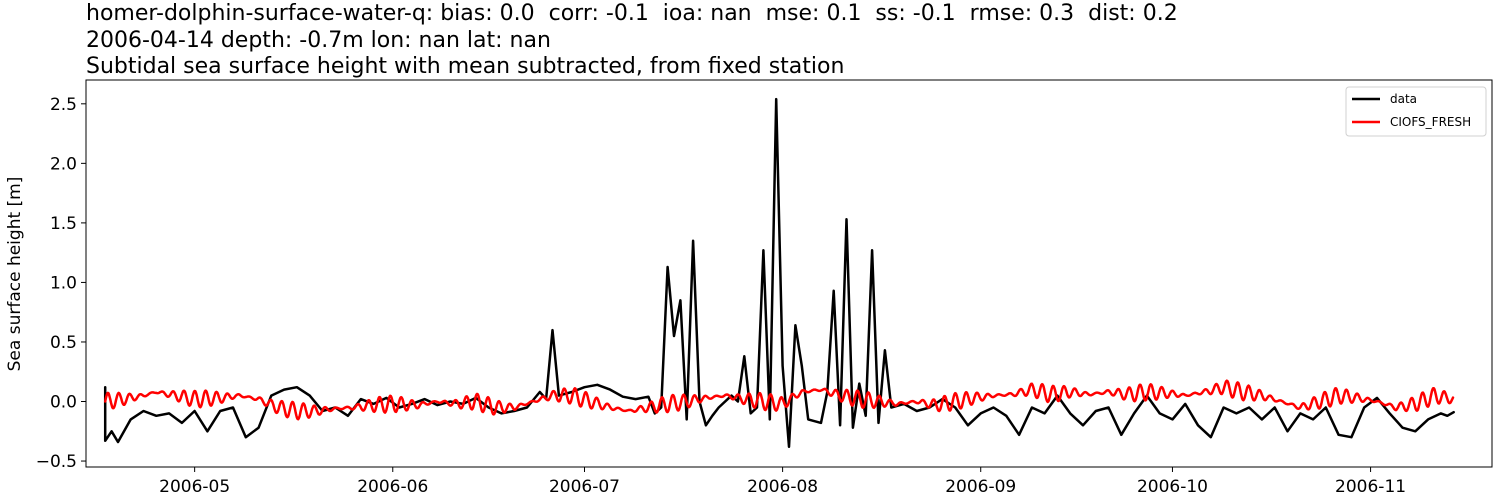  What do you see at coordinates (63, 224) in the screenshot?
I see `y-tick-label: 1.5` at bounding box center [63, 224].